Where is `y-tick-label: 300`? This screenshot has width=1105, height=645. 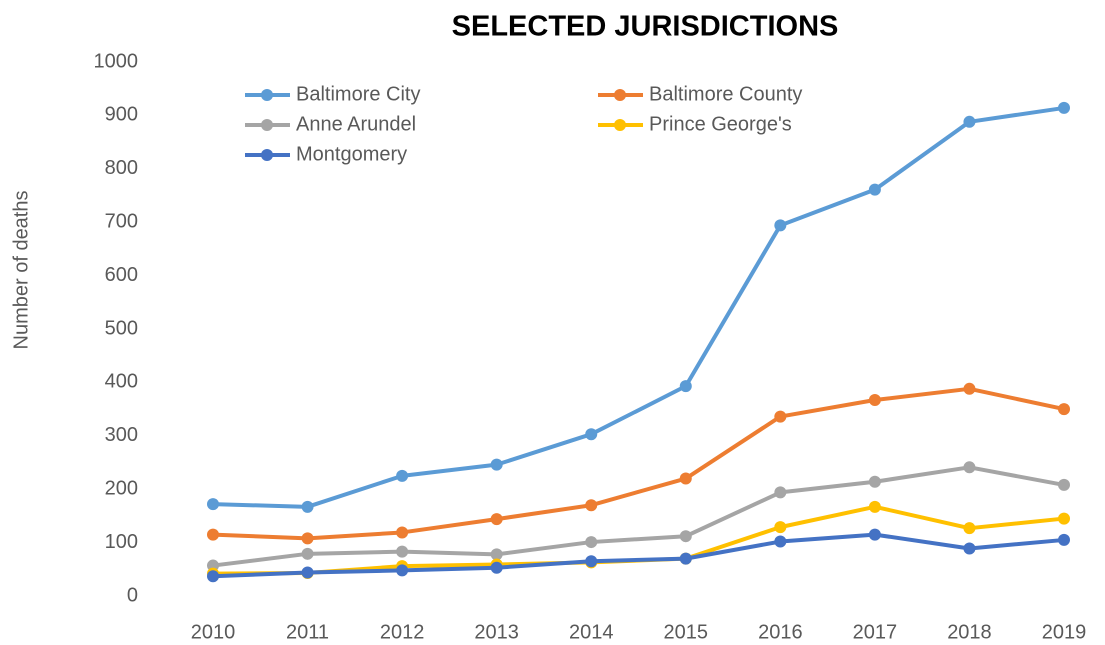 y-tick-label: 300 is located at coordinates (121, 435).